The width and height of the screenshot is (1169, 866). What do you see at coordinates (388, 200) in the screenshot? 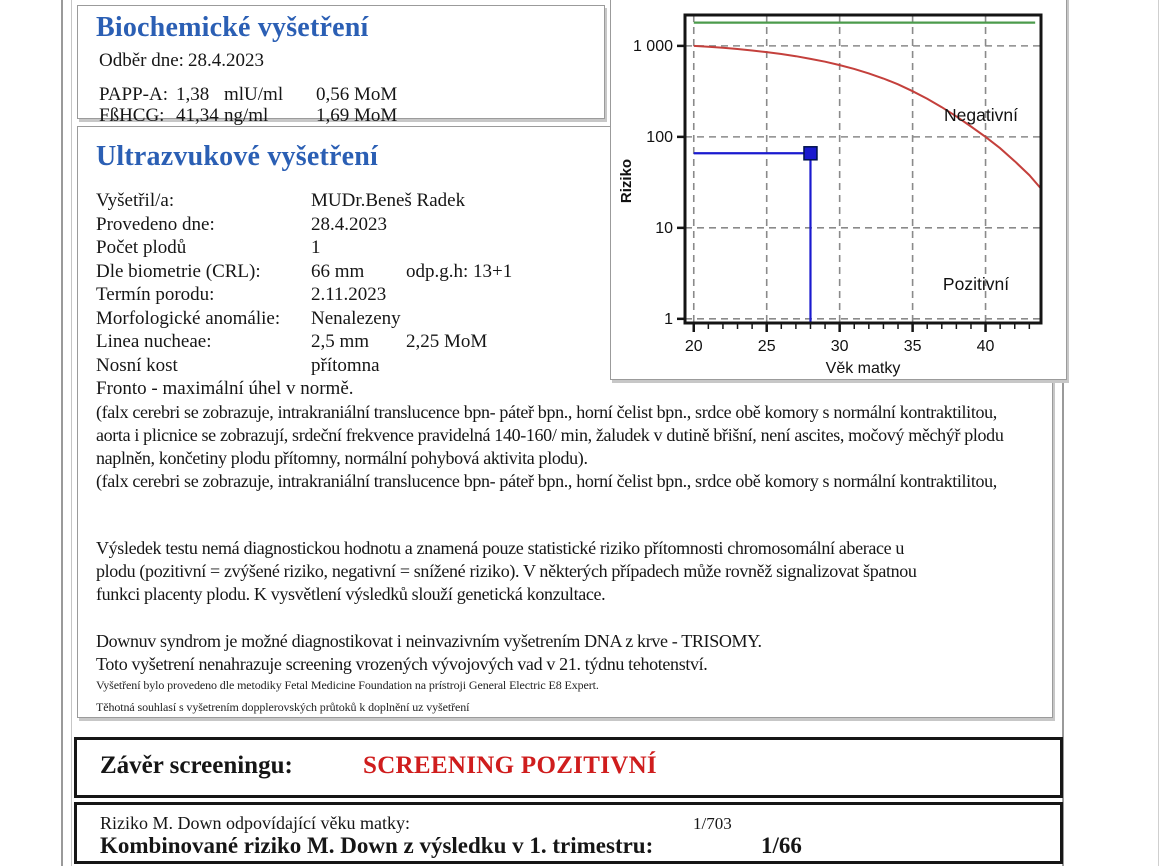
I see `row-value: MUDr.Beneš Radek` at bounding box center [388, 200].